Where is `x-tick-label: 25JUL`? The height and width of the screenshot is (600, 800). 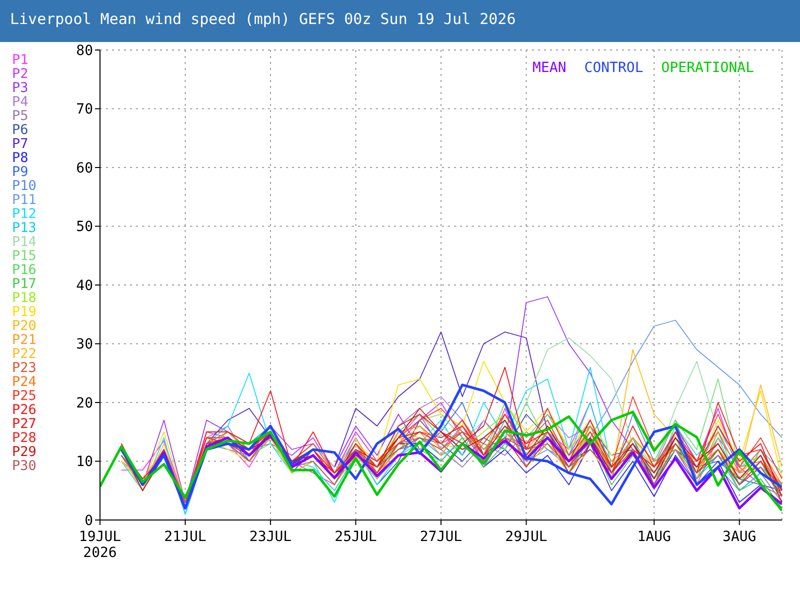
x-tick-label: 25JUL is located at coordinates (355, 537).